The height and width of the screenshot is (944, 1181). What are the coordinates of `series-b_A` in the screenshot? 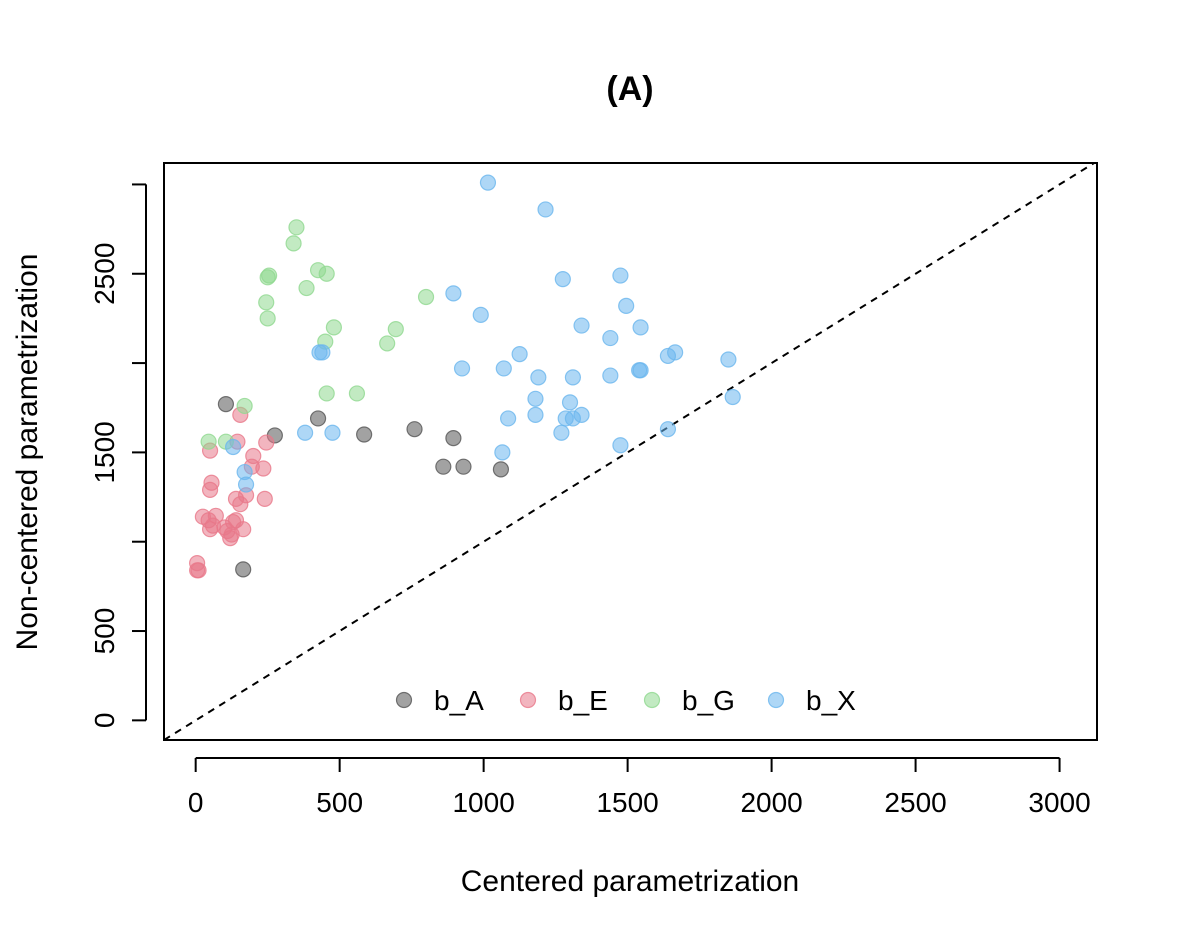 It's located at (363, 487).